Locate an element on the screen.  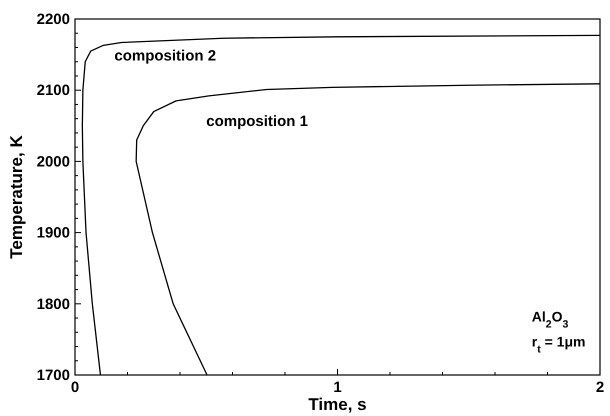
y-tick-label: 1900 is located at coordinates (53, 233).